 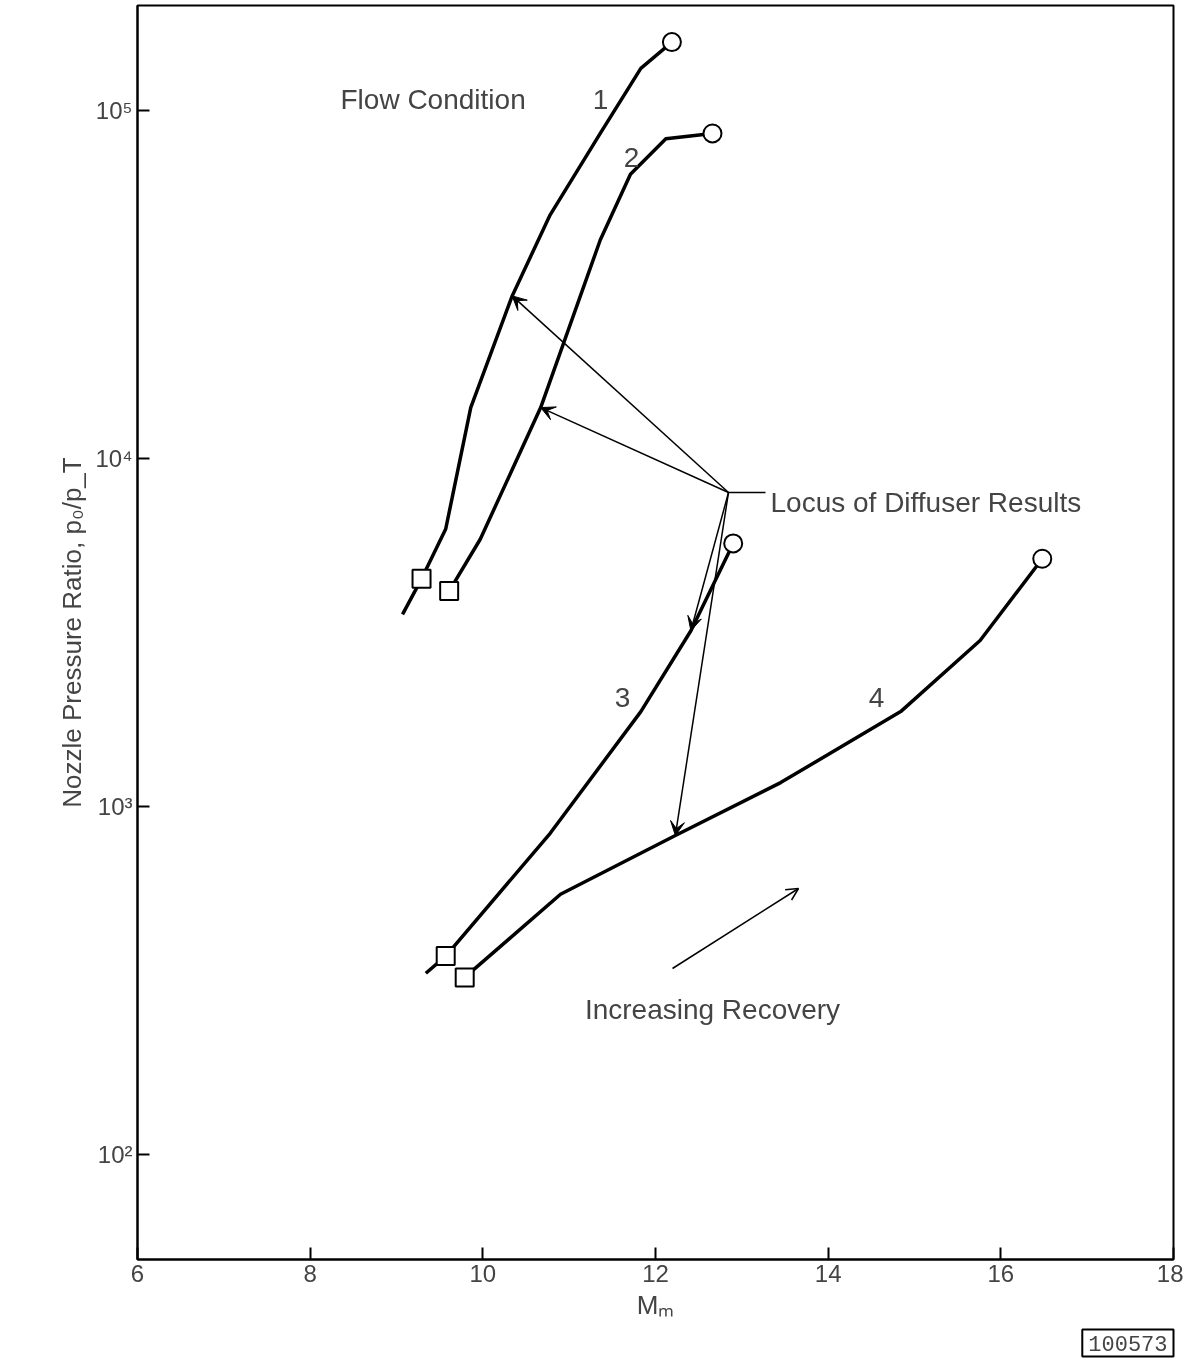 What do you see at coordinates (876, 697) in the screenshot?
I see `annotation: 4` at bounding box center [876, 697].